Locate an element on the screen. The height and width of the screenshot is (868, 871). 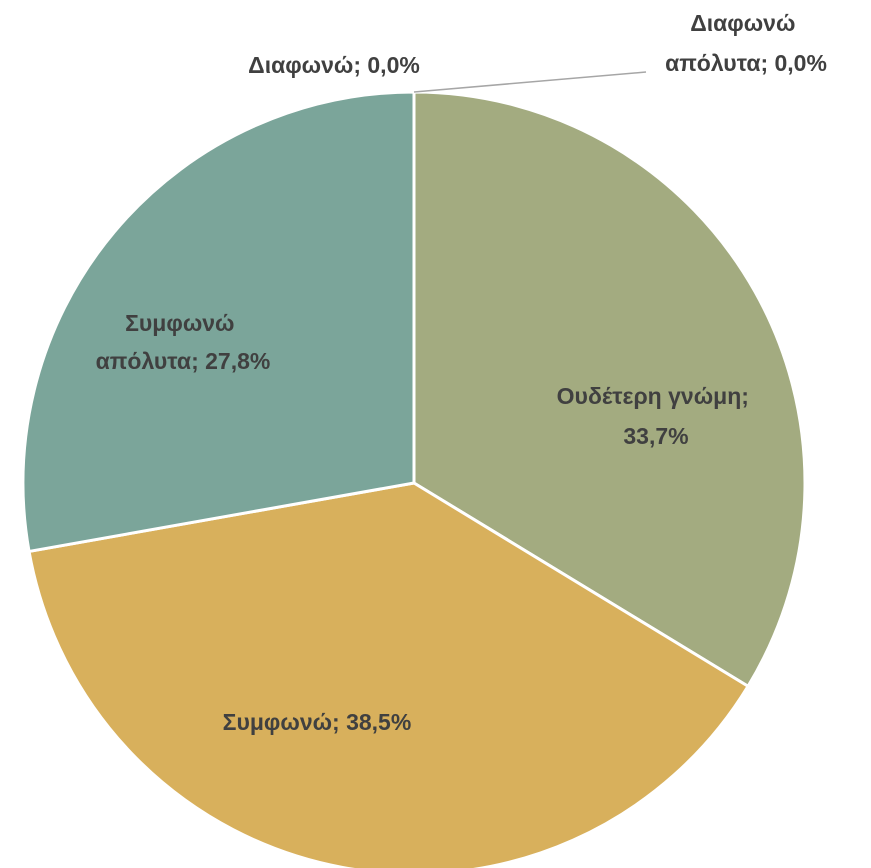
data-label-symfono: Συμφωνώ; 38,5% is located at coordinates (317, 722).